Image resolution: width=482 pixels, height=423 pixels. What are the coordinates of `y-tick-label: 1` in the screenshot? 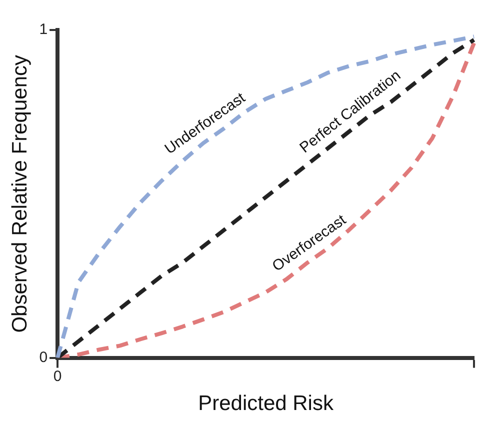 It's located at (43, 29).